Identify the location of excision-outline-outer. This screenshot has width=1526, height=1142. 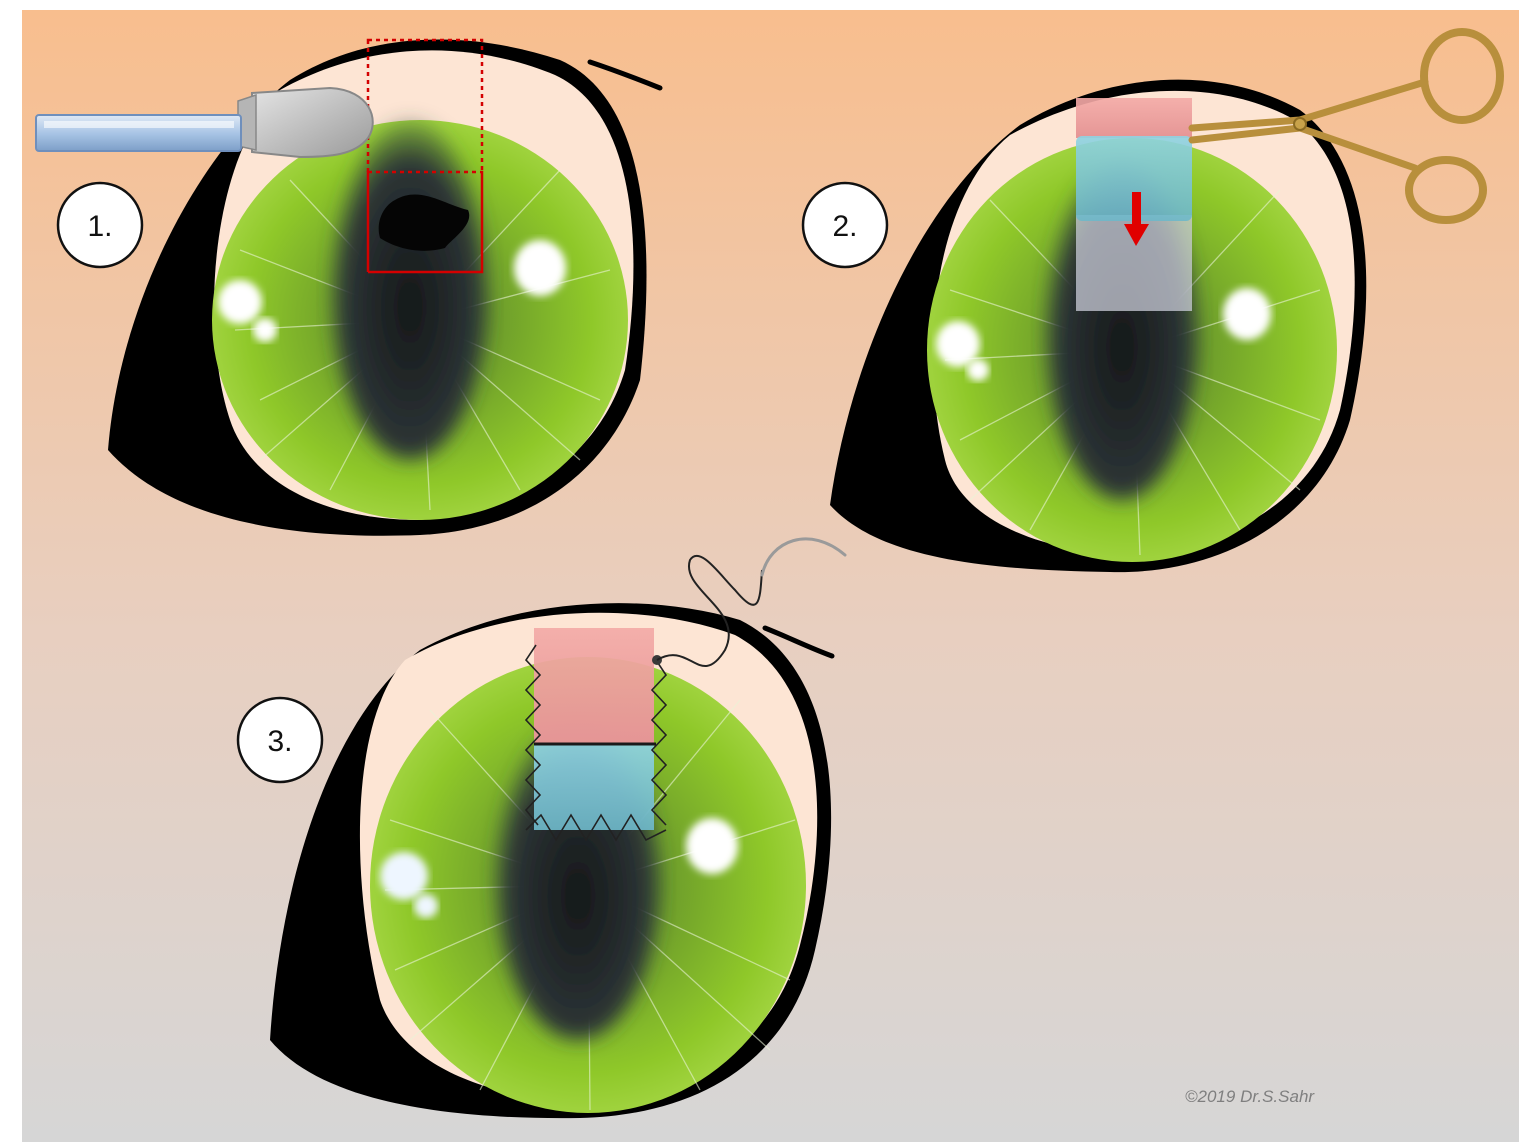
(425, 156).